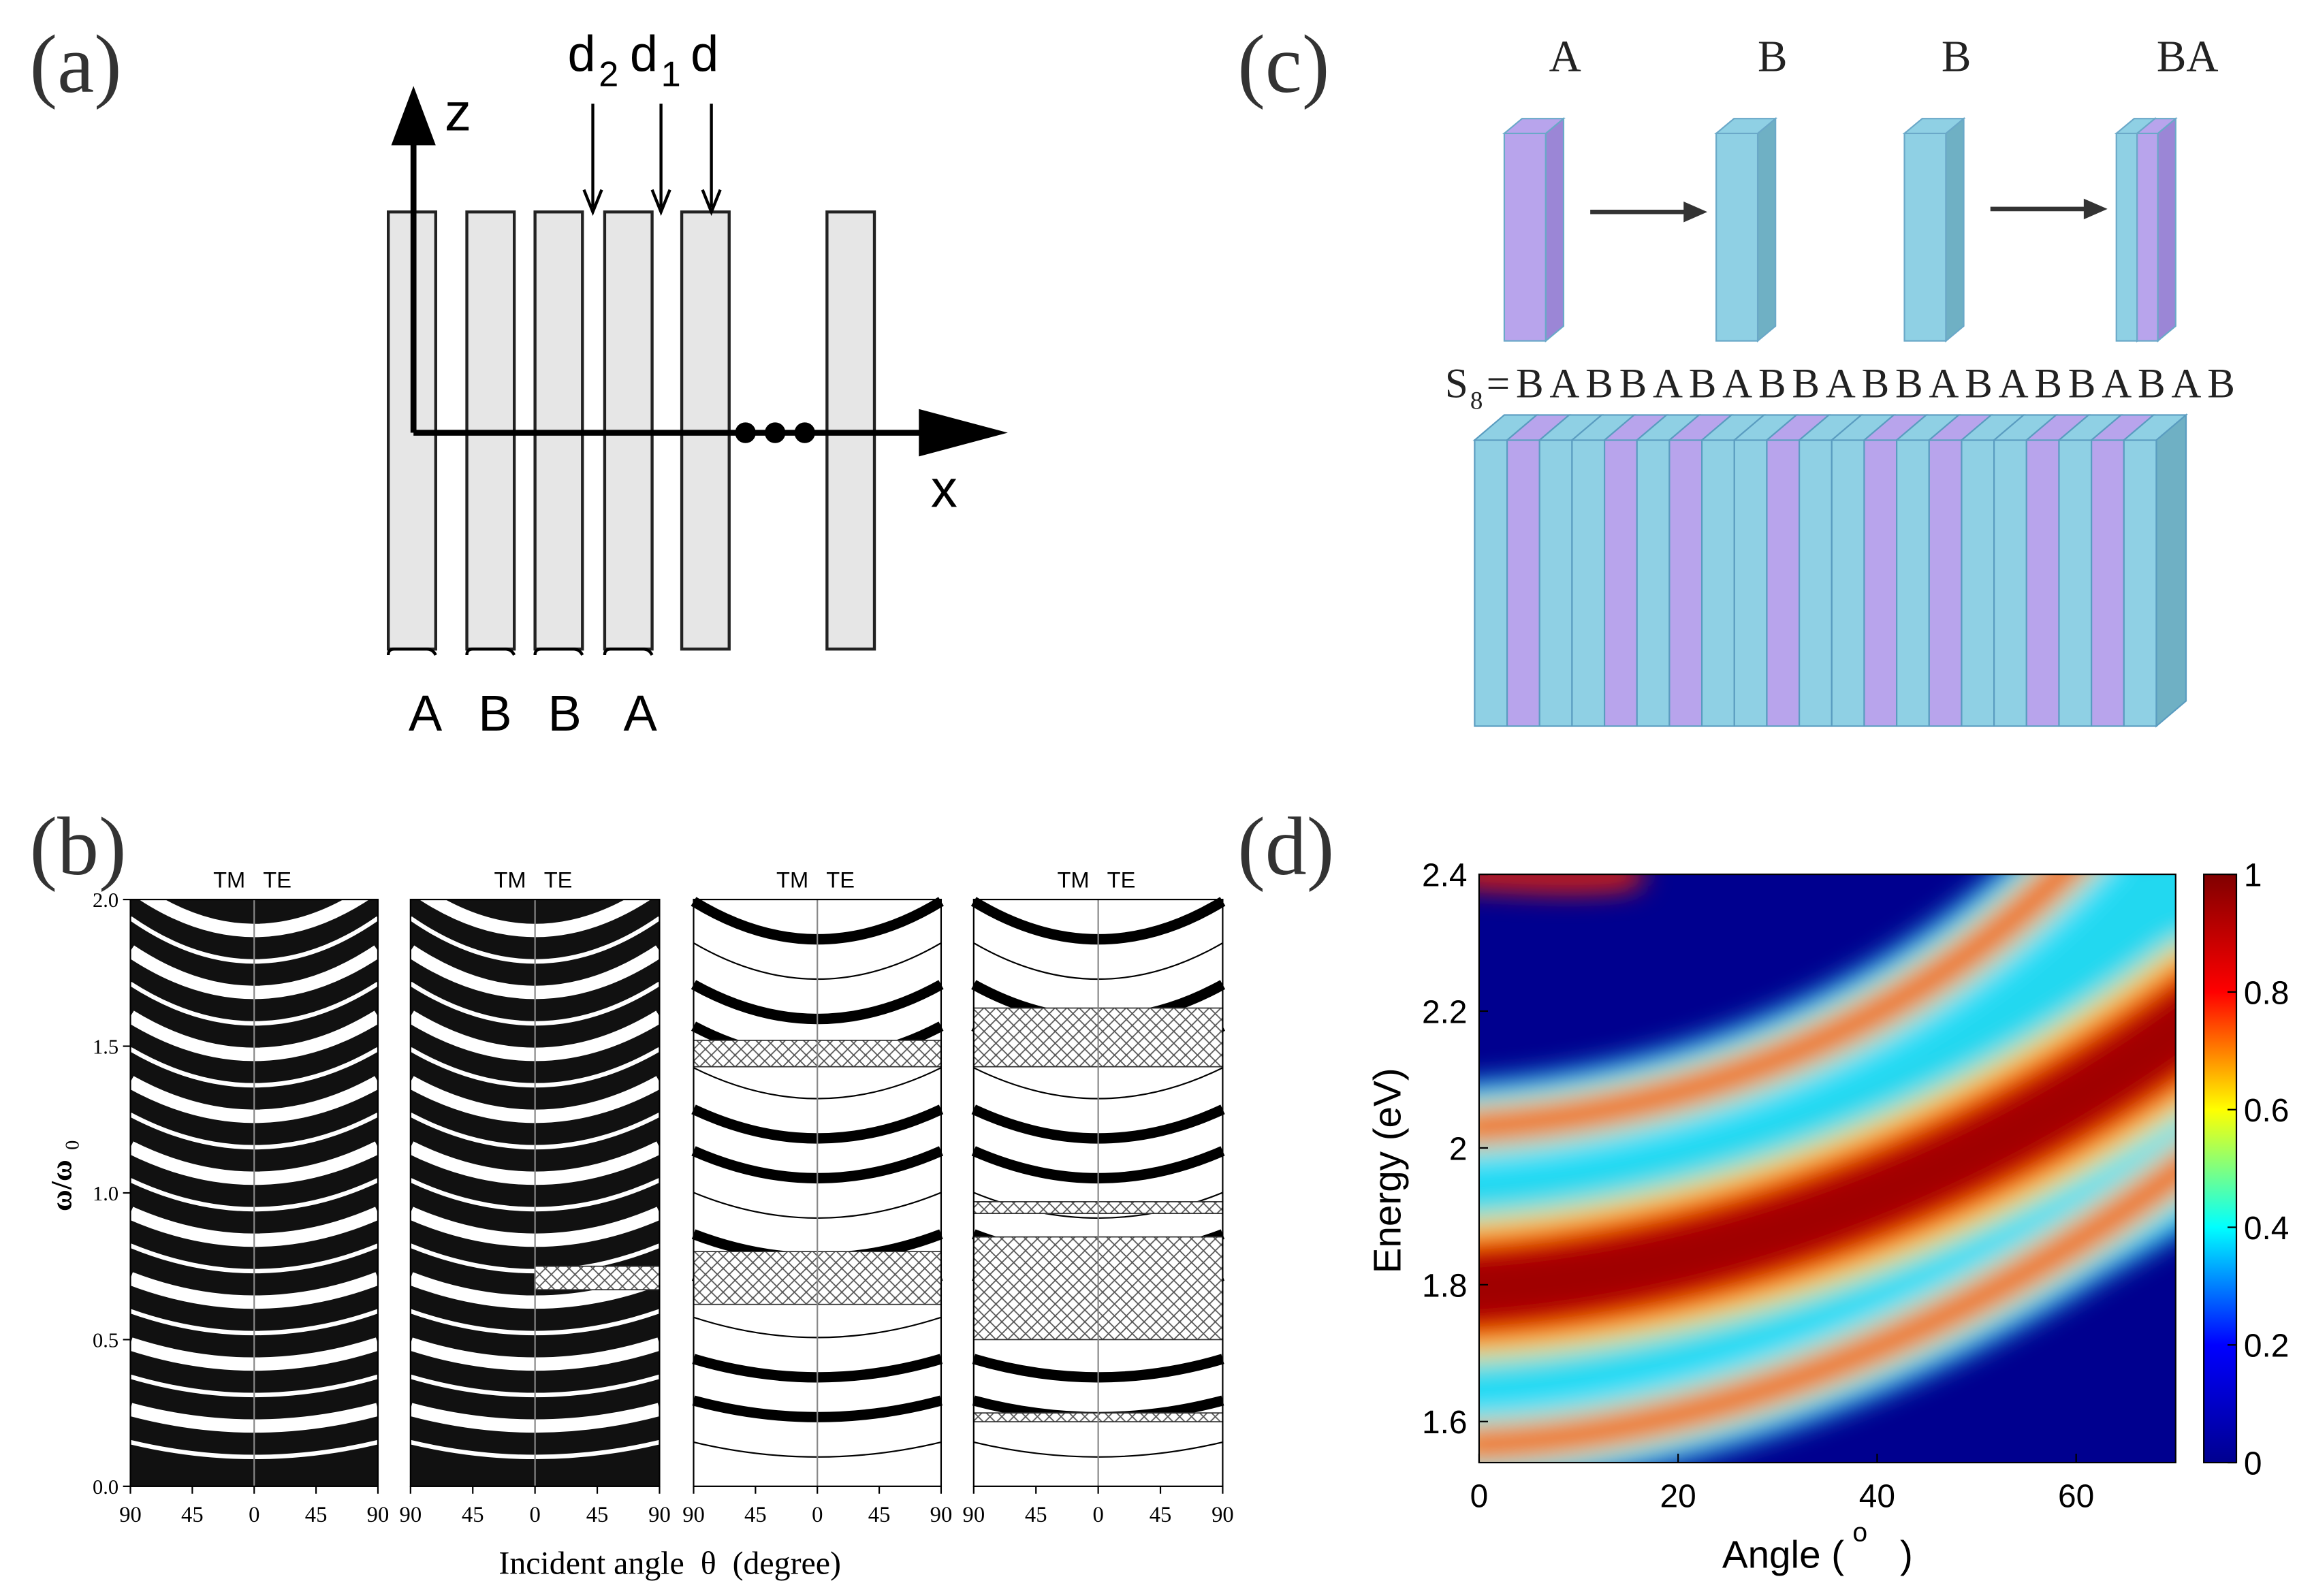  What do you see at coordinates (106, 1487) in the screenshot?
I see `y-tick-label: 0.0` at bounding box center [106, 1487].